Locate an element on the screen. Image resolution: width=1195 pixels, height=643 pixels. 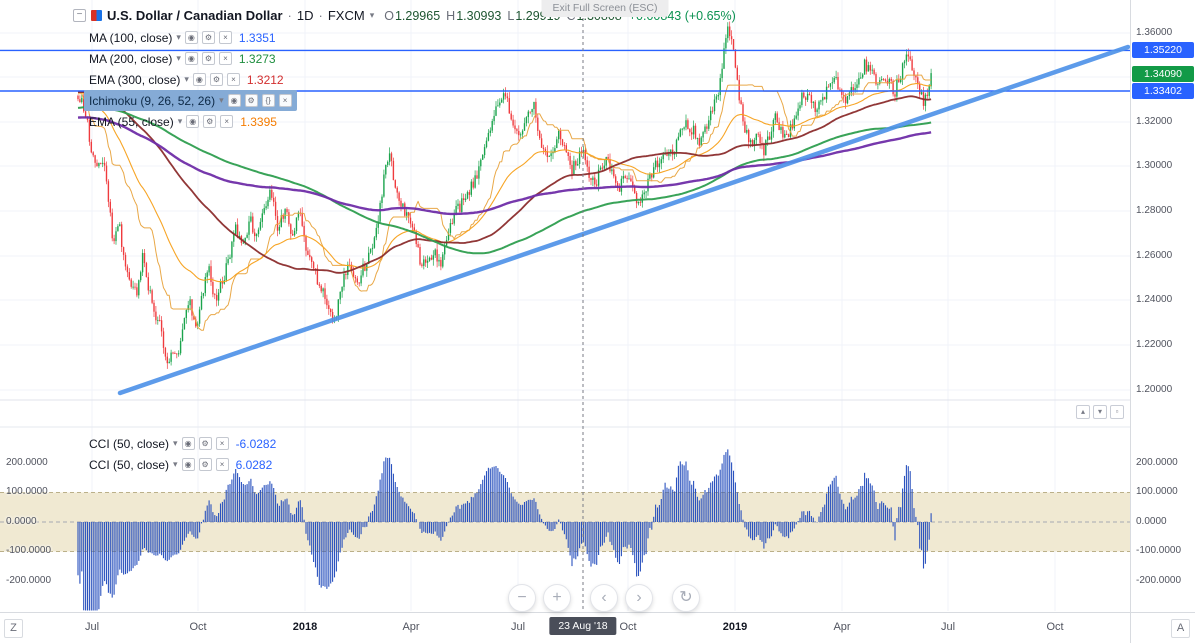
ohlc-h: H 1.30993 is located at coordinates (473, 16).